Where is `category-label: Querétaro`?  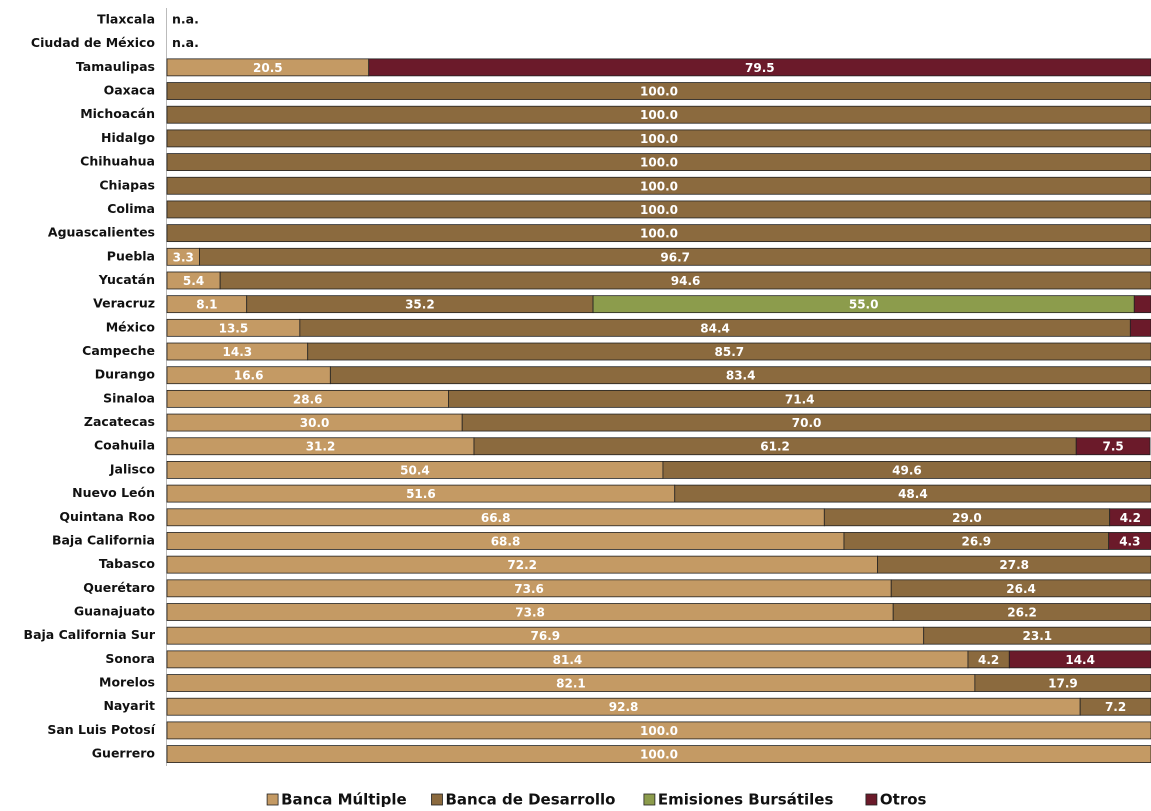 category-label: Querétaro is located at coordinates (119, 587).